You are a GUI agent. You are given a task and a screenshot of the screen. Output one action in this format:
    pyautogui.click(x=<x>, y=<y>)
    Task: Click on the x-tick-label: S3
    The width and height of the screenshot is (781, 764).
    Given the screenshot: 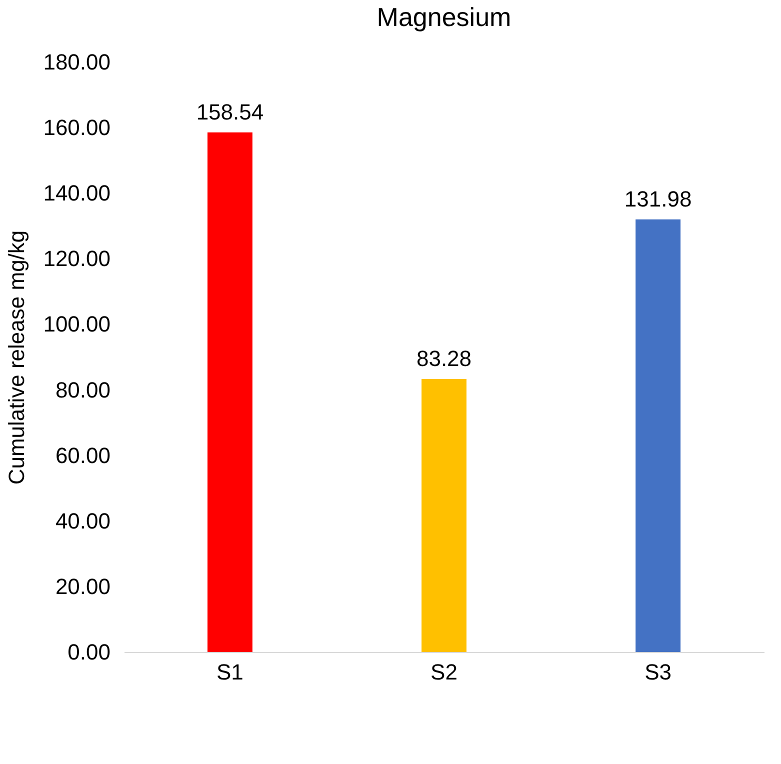 What is the action you would take?
    pyautogui.click(x=658, y=672)
    